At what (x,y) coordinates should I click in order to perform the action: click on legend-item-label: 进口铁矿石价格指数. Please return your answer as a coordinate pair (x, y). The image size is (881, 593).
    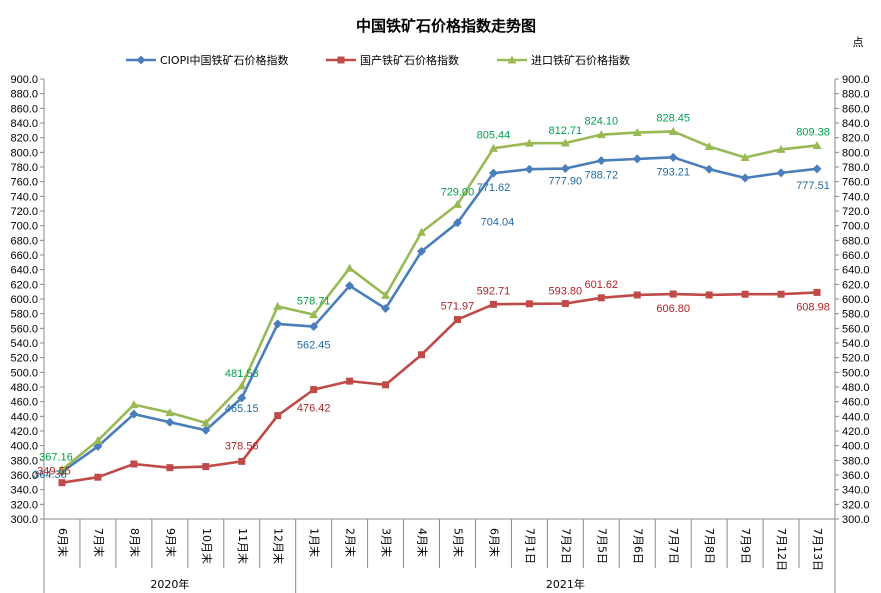
    Looking at the image, I should click on (580, 60).